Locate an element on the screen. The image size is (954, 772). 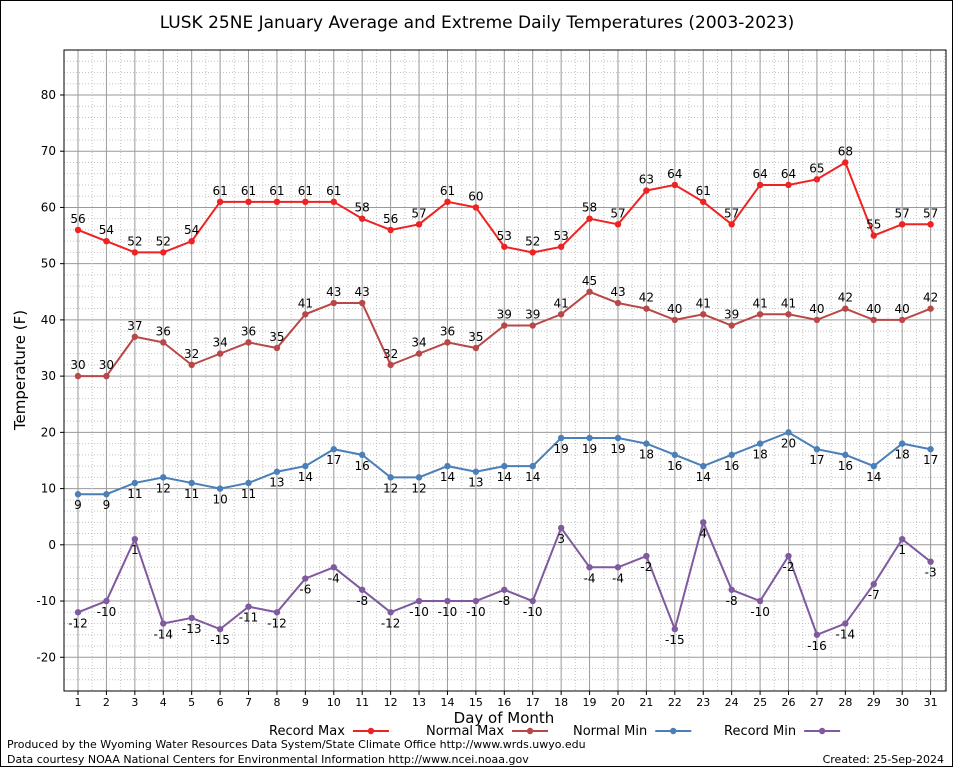
record-min-data-label: -11 is located at coordinates (249, 618).